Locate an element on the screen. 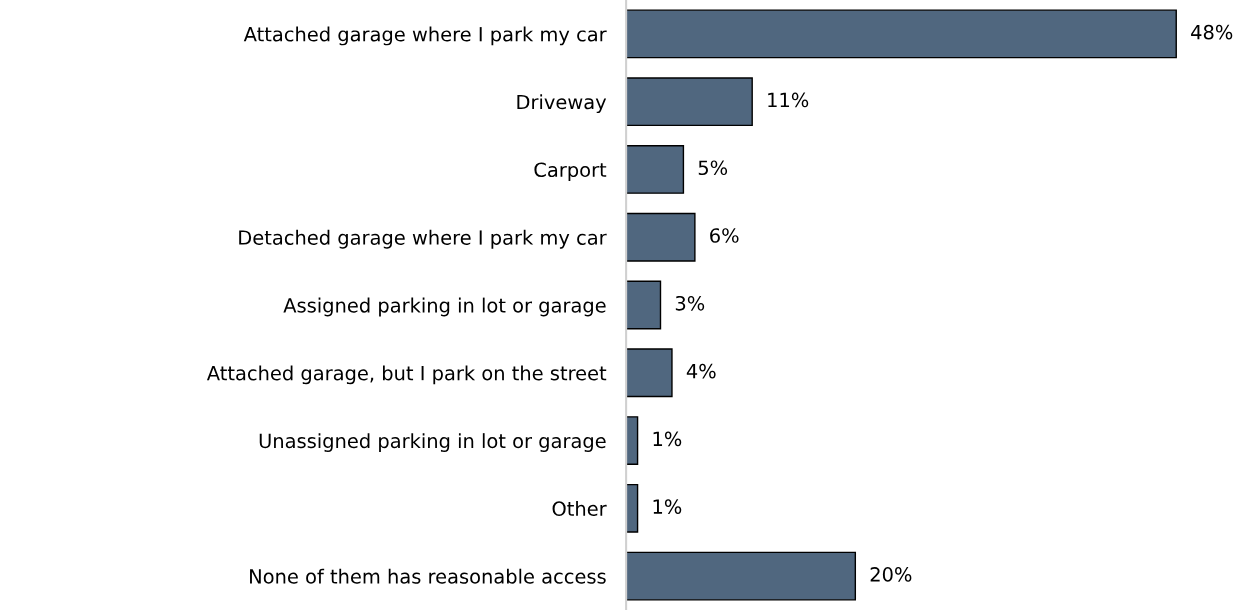 This screenshot has width=1256, height=610. data-label: 5% is located at coordinates (713, 168).